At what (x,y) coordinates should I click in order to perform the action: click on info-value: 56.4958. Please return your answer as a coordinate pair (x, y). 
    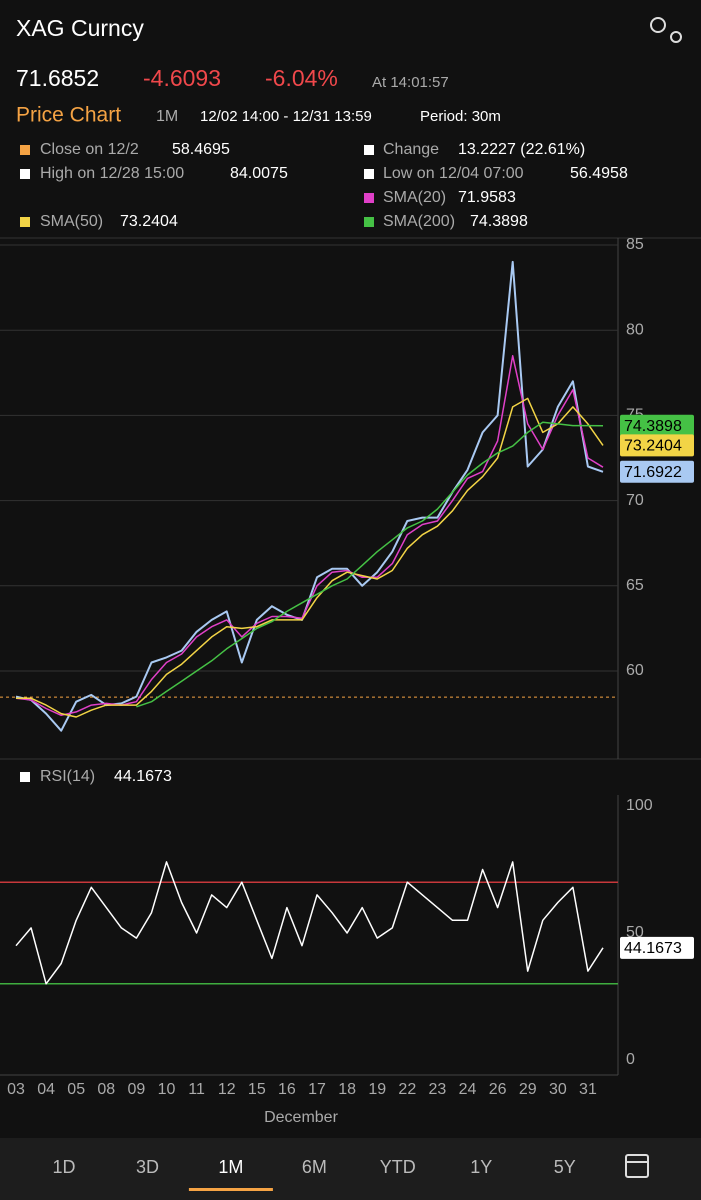
    Looking at the image, I should click on (599, 173).